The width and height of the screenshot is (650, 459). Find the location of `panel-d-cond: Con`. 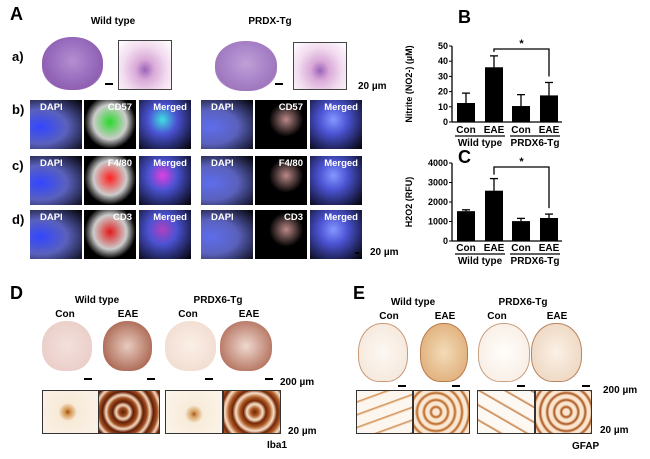

panel-d-cond: Con is located at coordinates (188, 314).